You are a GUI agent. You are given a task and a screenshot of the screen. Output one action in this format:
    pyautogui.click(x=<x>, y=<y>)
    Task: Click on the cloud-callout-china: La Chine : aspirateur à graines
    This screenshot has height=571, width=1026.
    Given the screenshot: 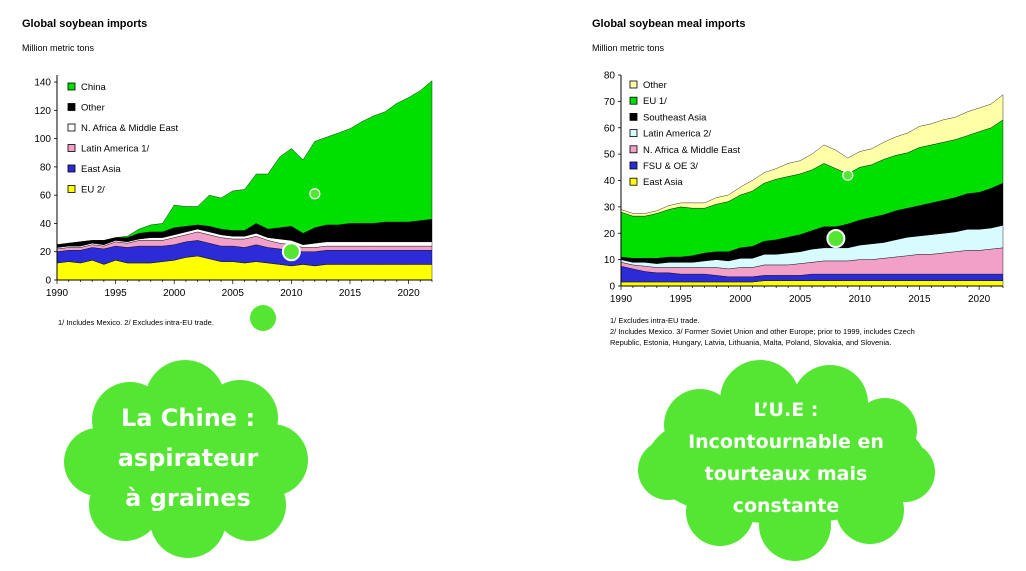 What is the action you would take?
    pyautogui.click(x=186, y=459)
    